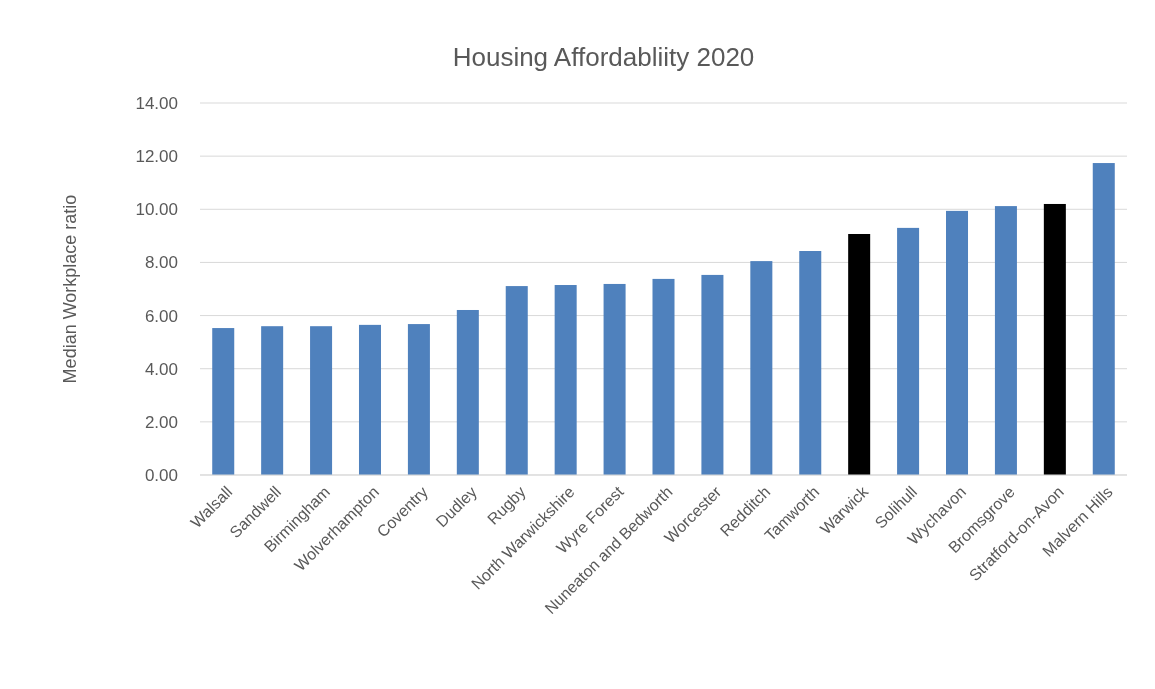 The image size is (1155, 689). Describe the element at coordinates (603, 57) in the screenshot. I see `chart-title: Housing Affordabliity 2020` at that location.